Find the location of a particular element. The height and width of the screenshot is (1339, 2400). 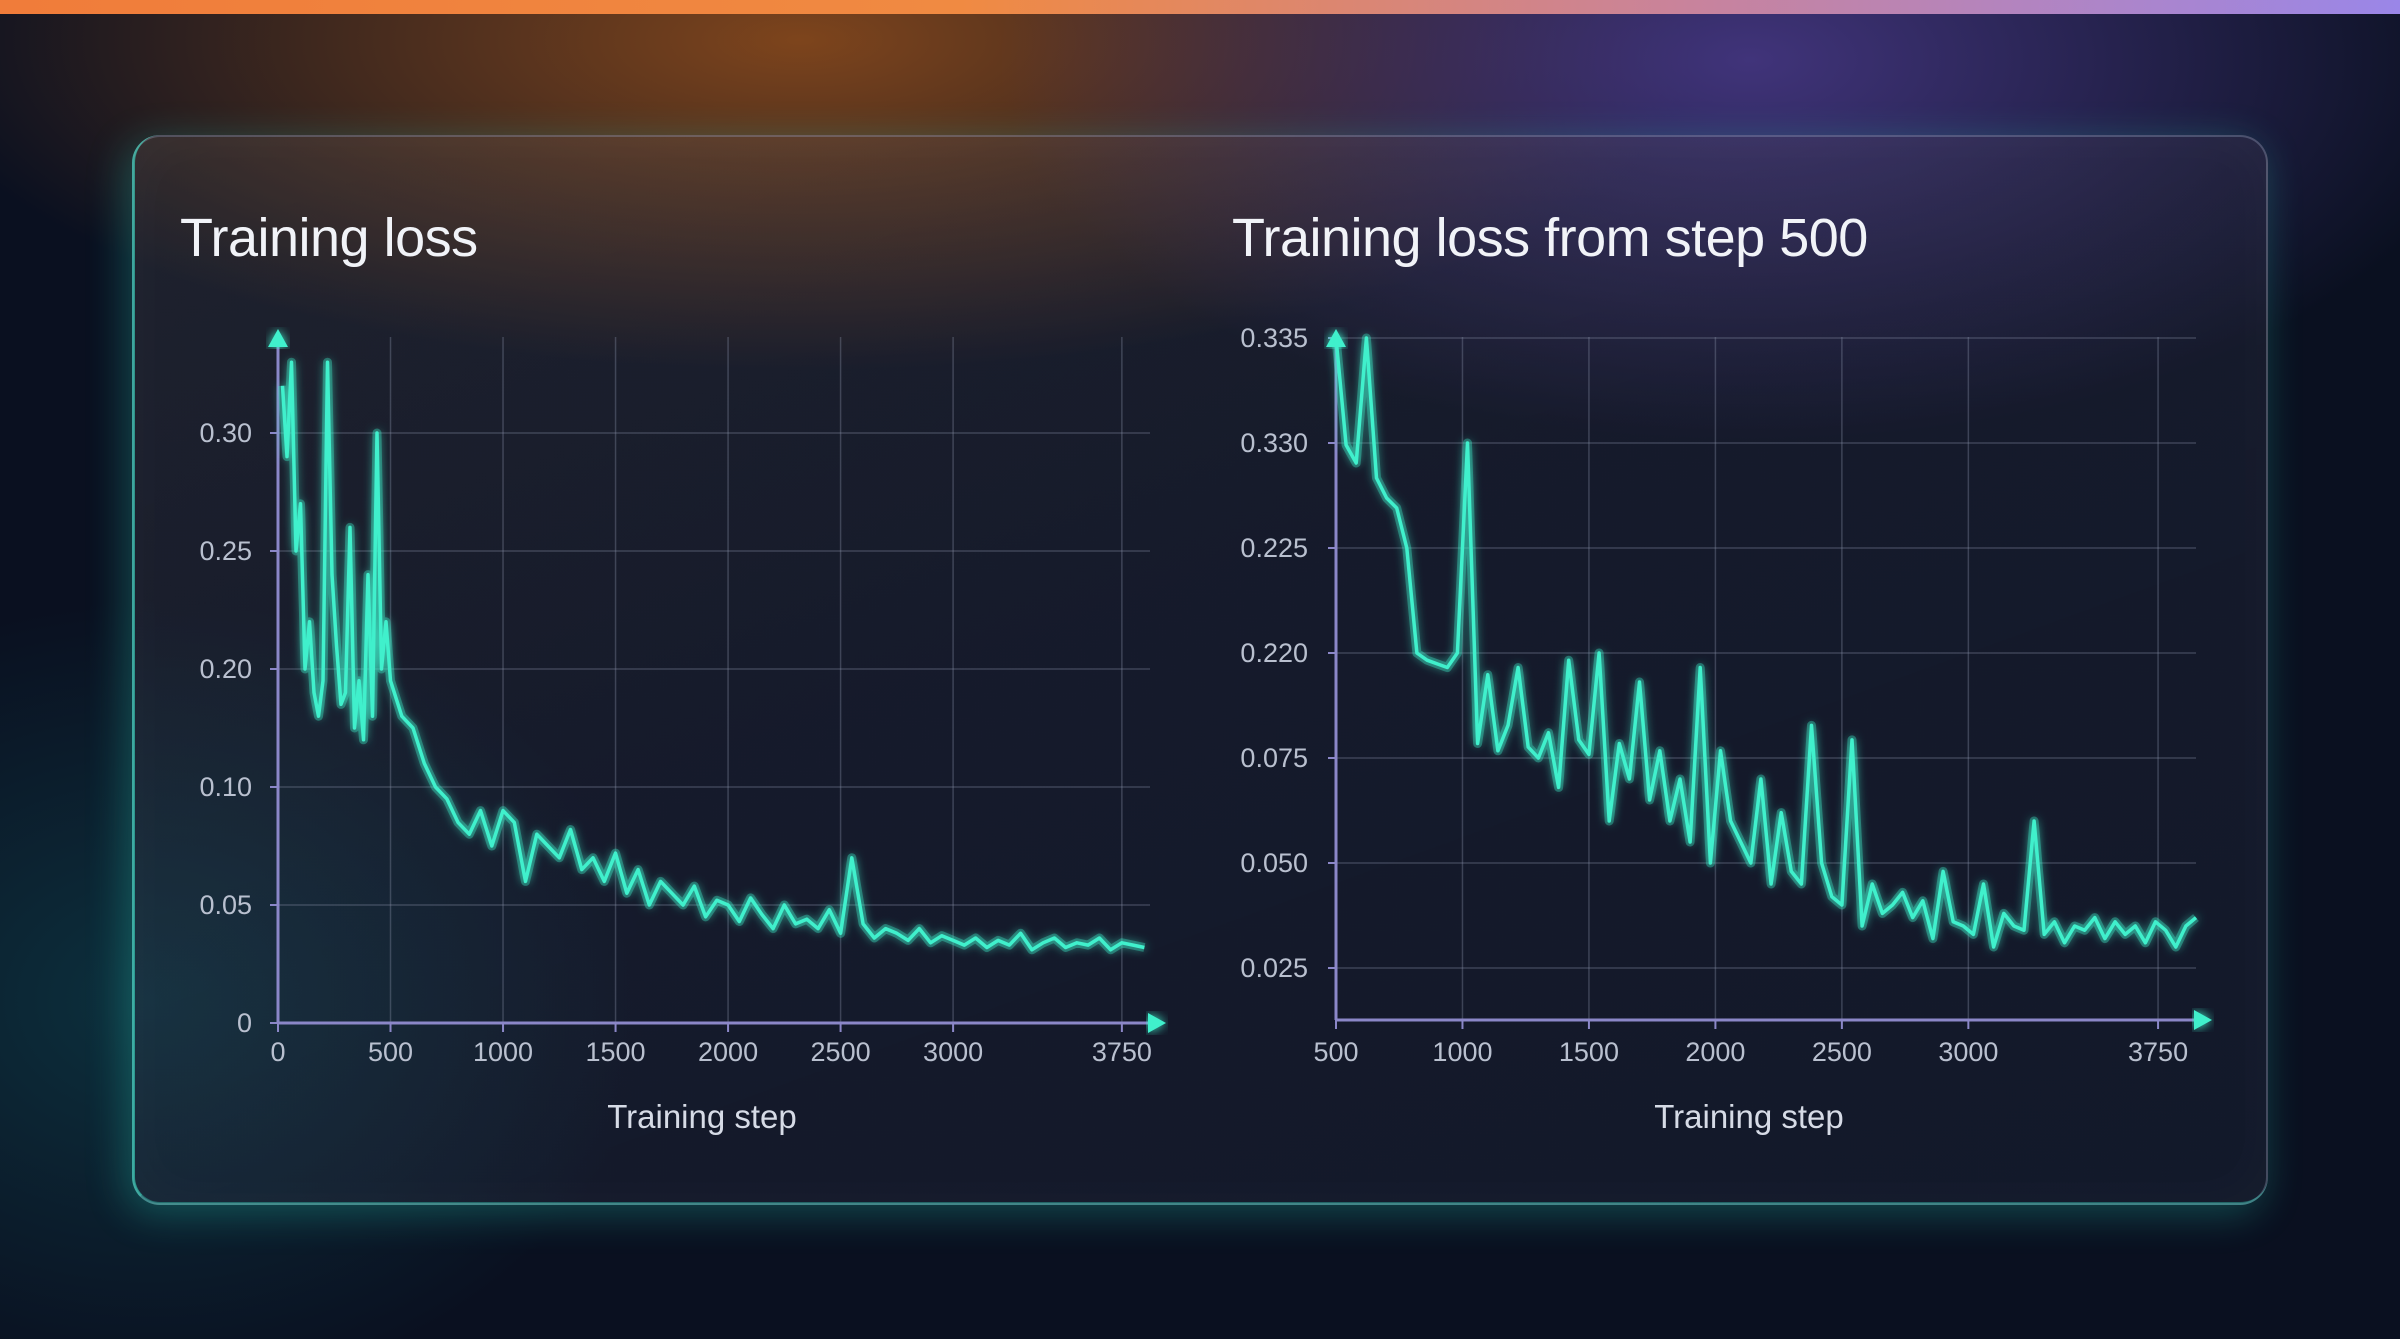

y-tick-label: 0.10 is located at coordinates (225, 787).